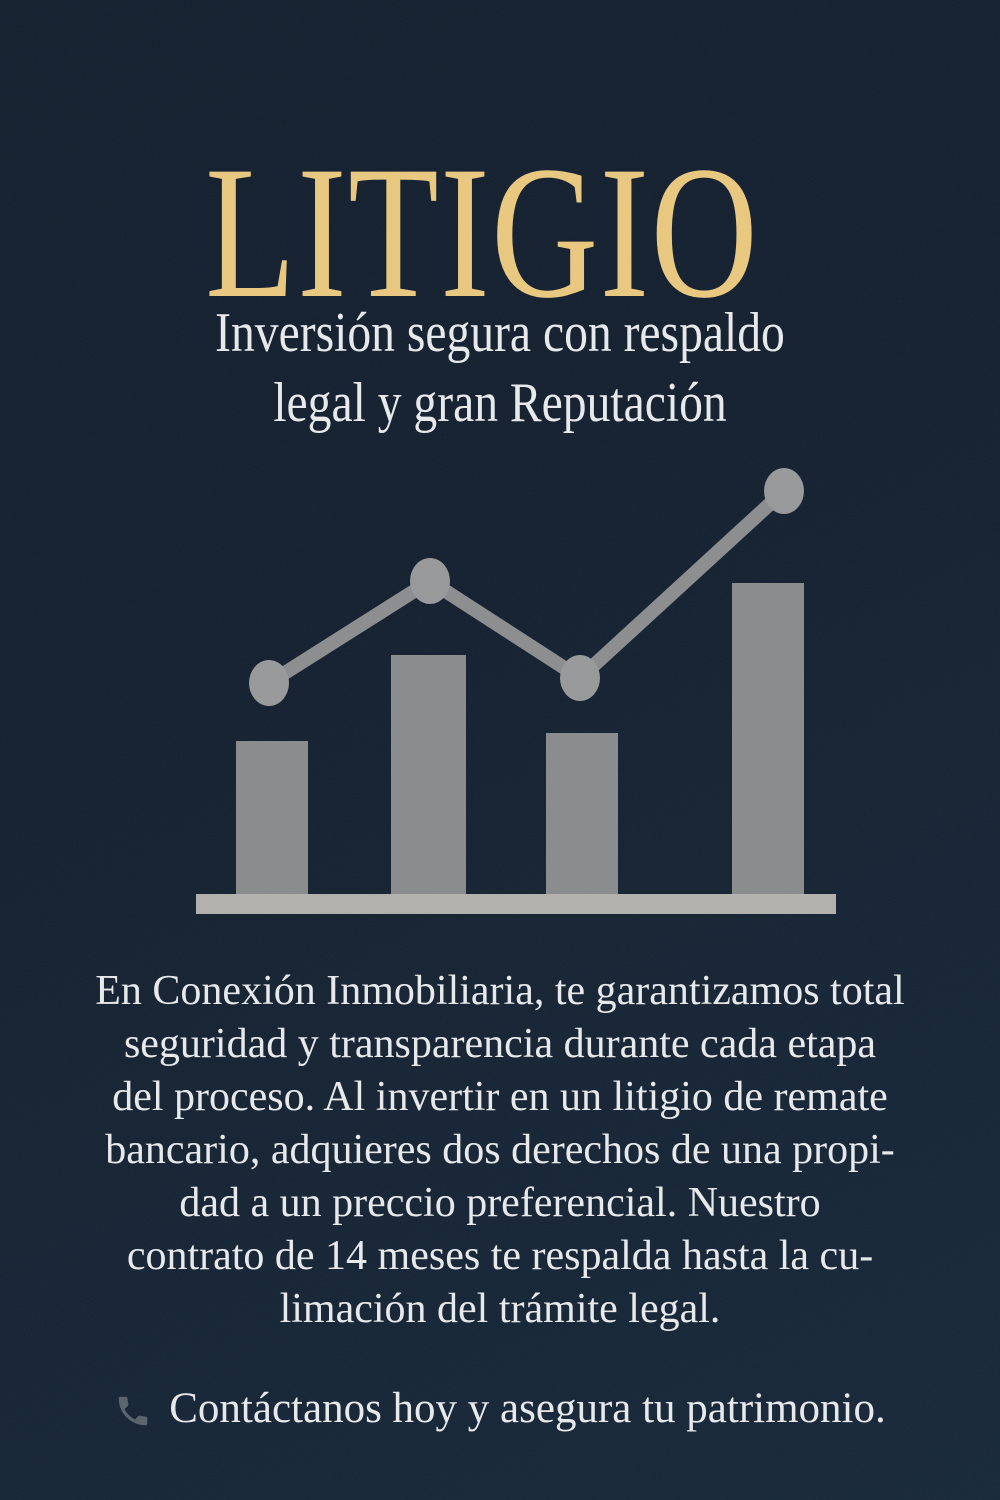 The height and width of the screenshot is (1500, 1000). What do you see at coordinates (500, 333) in the screenshot?
I see `subtitle-line-1: Inversión segura con respaldo` at bounding box center [500, 333].